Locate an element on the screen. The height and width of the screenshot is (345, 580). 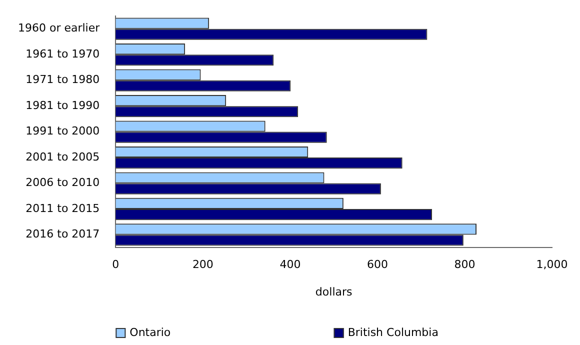
y-tick-label: 1971 to 1980 is located at coordinates (63, 79).